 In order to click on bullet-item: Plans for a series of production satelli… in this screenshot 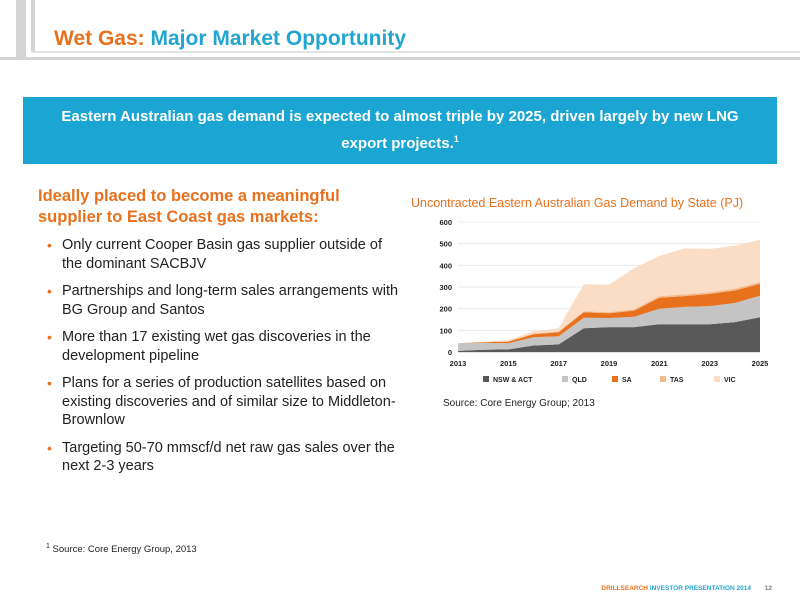, I will do `click(220, 402)`.